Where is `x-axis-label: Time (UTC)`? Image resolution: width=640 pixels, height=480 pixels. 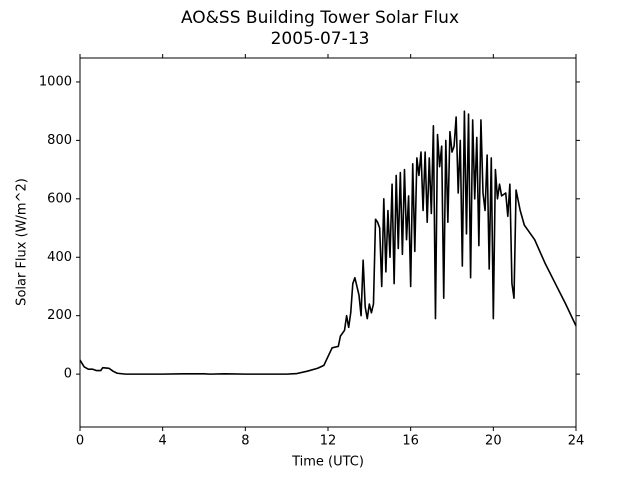 x-axis-label: Time (UTC) is located at coordinates (327, 462).